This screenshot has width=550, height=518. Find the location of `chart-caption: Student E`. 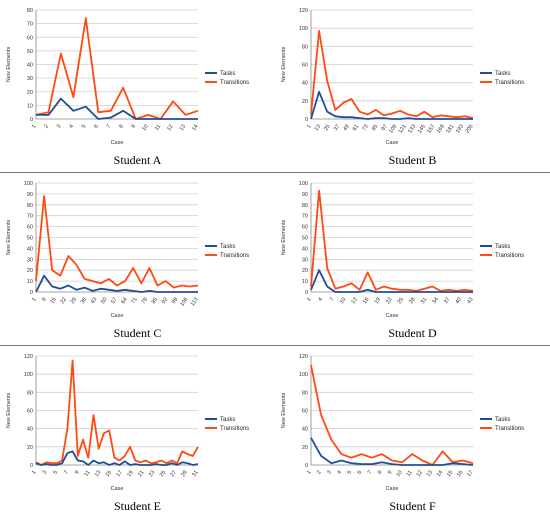

chart-caption: Student E is located at coordinates (137, 506).